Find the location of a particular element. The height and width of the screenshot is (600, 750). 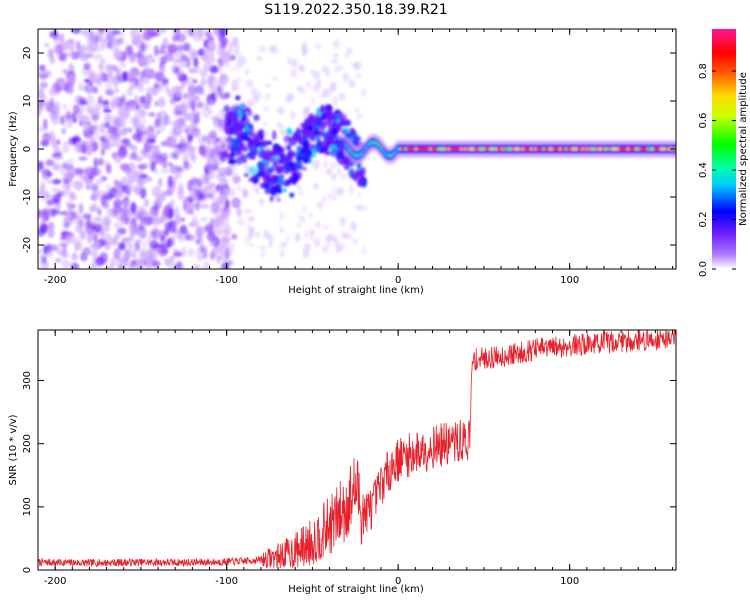

snr-y-tick-label: 300 is located at coordinates (27, 380).